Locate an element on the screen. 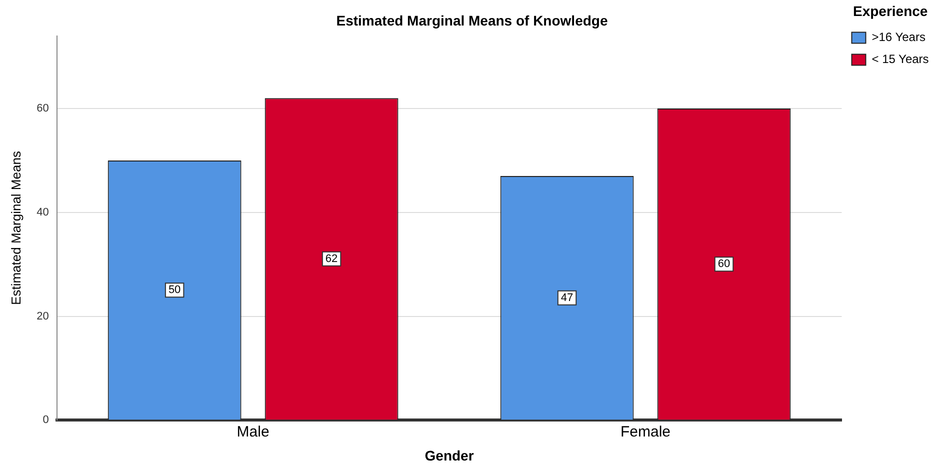 The image size is (944, 474). y-tick-label: 20 is located at coordinates (42, 316).